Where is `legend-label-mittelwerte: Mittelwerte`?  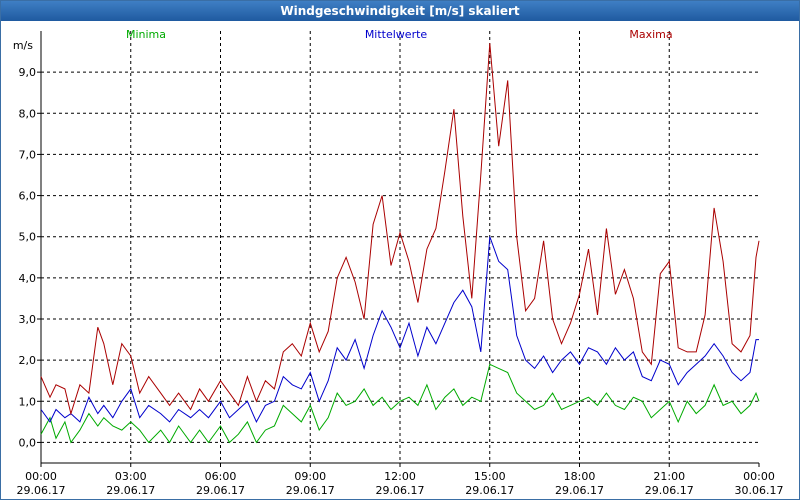 legend-label-mittelwerte: Mittelwerte is located at coordinates (396, 34).